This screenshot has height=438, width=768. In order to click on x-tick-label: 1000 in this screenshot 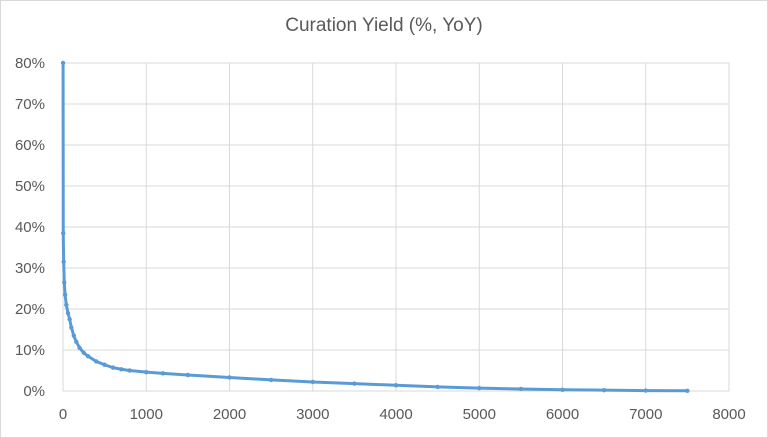, I will do `click(146, 414)`.